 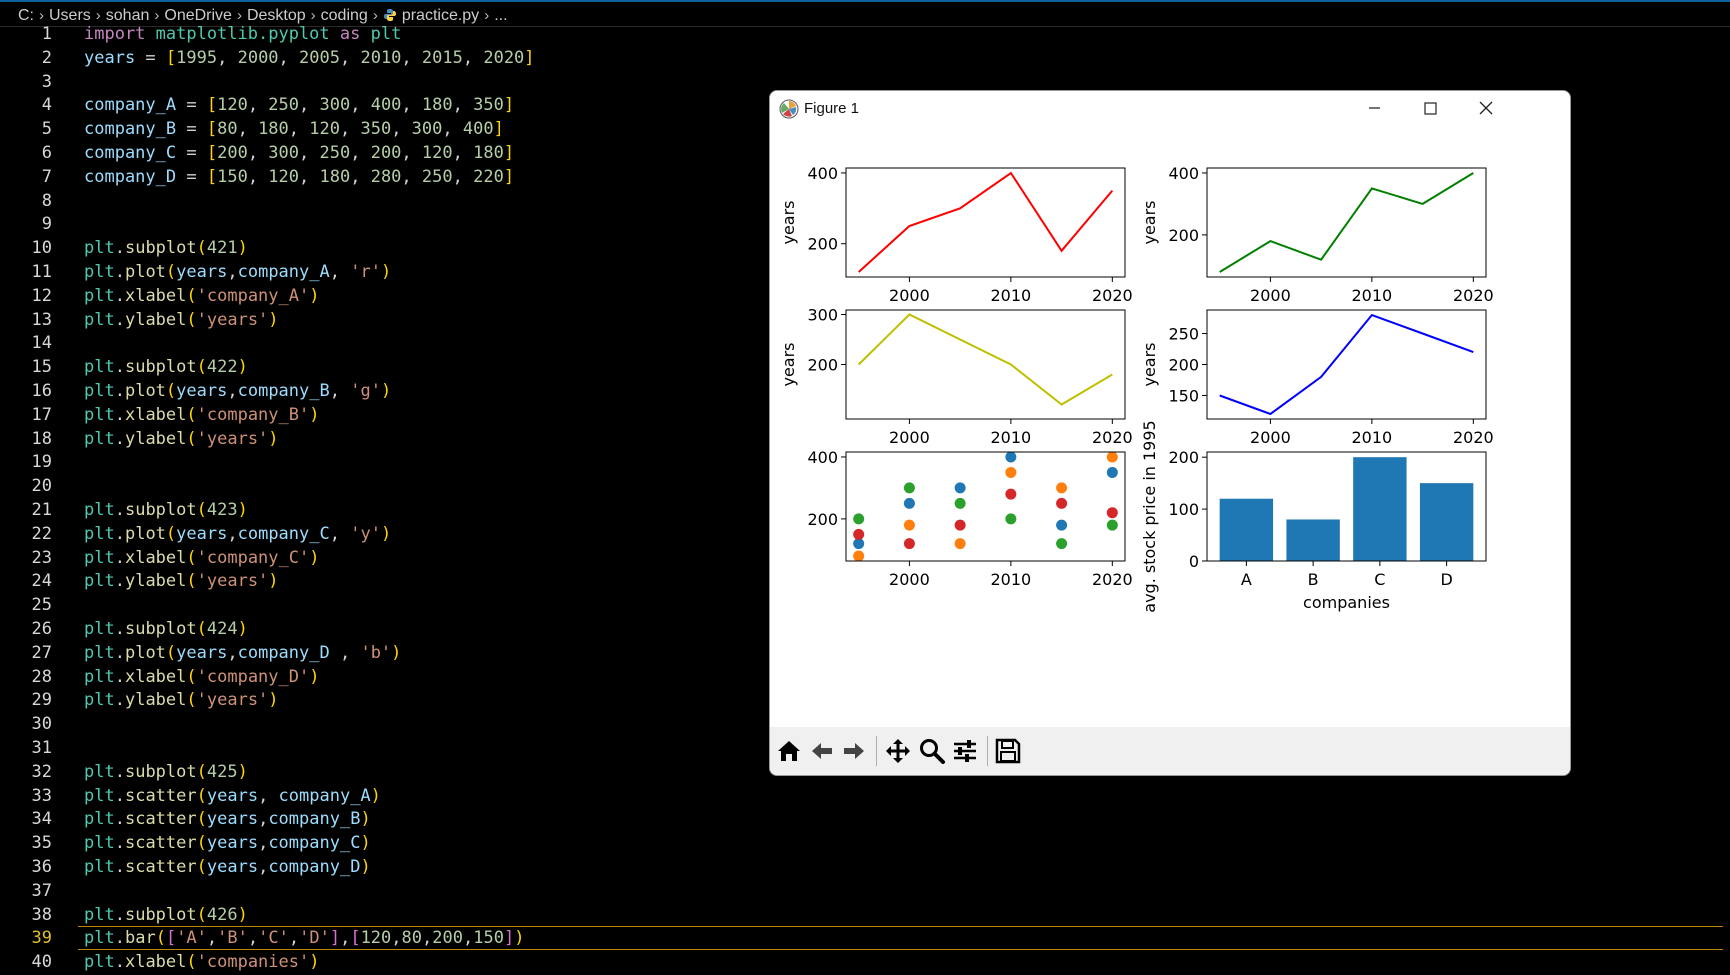 I want to click on code-token: 120, so click(x=232, y=105).